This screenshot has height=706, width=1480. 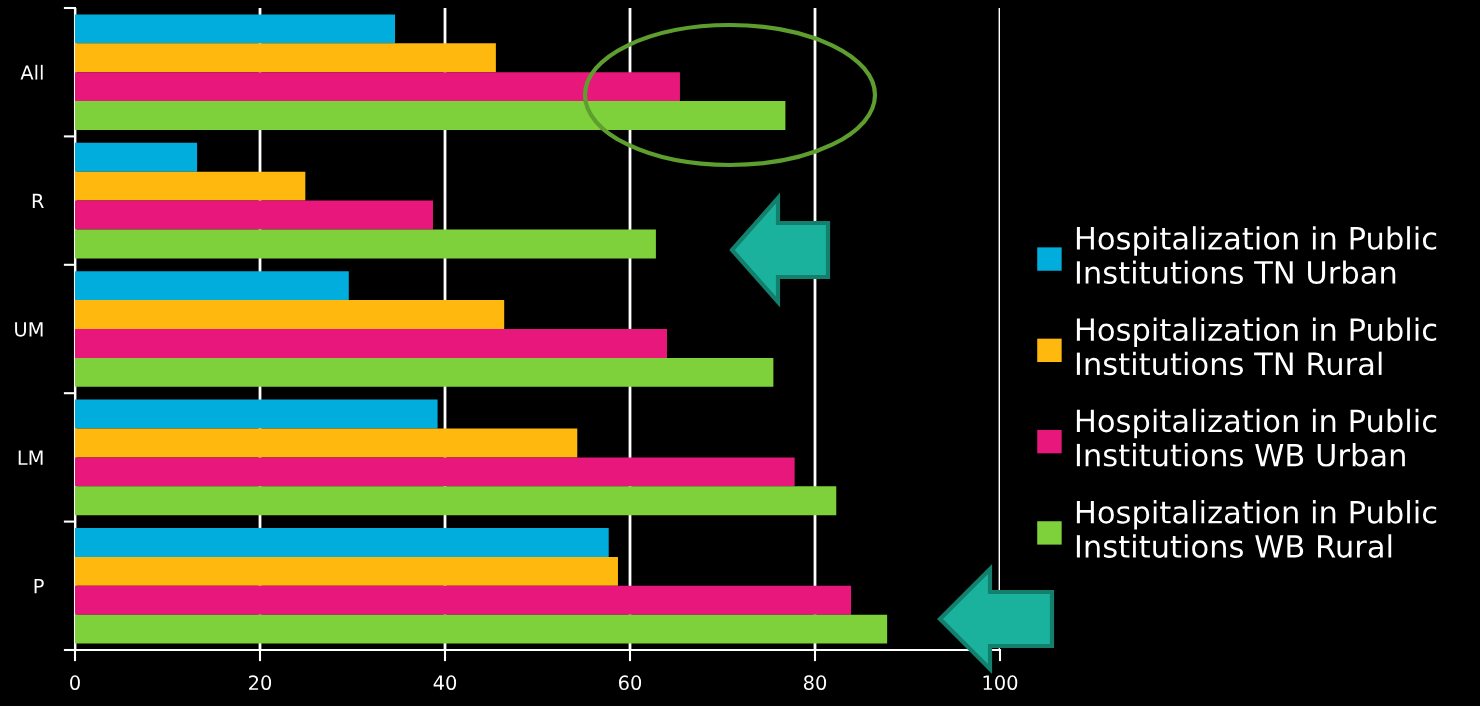 I want to click on legend-label: Hospitalization in Public Institutions WB Rural, so click(x=1256, y=529).